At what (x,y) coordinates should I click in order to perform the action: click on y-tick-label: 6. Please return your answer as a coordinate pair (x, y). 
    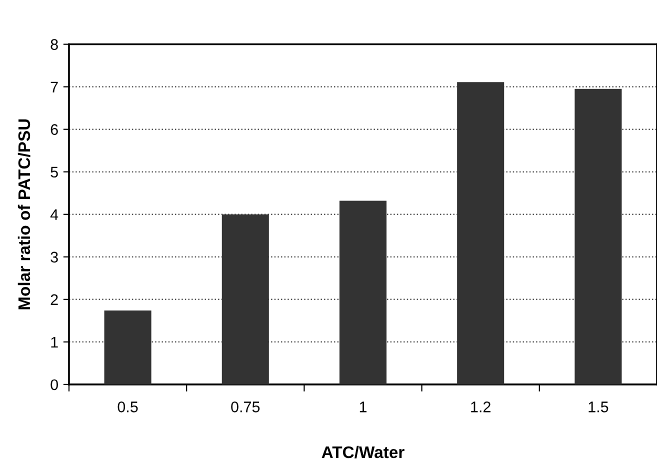
    Looking at the image, I should click on (54, 129).